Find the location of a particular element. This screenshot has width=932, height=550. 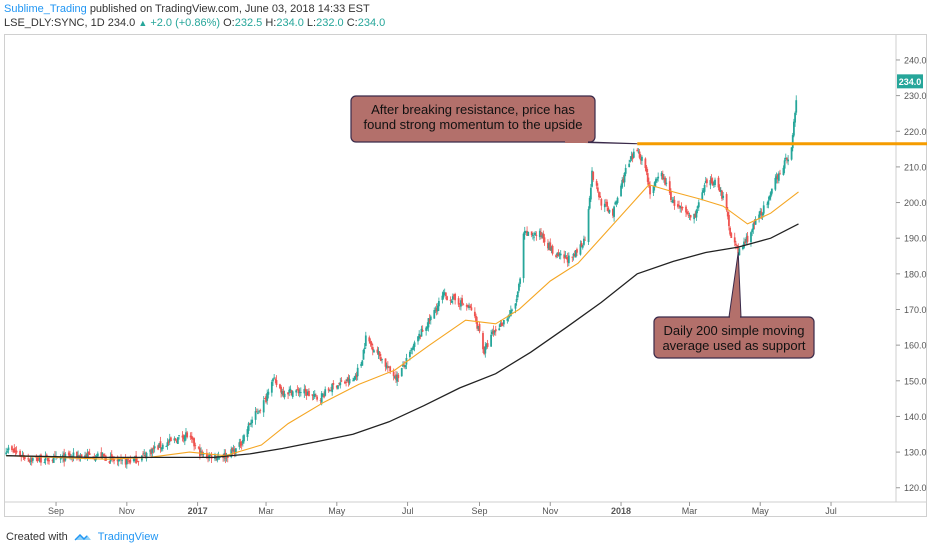

price-tick-label: 180.0 is located at coordinates (915, 274).